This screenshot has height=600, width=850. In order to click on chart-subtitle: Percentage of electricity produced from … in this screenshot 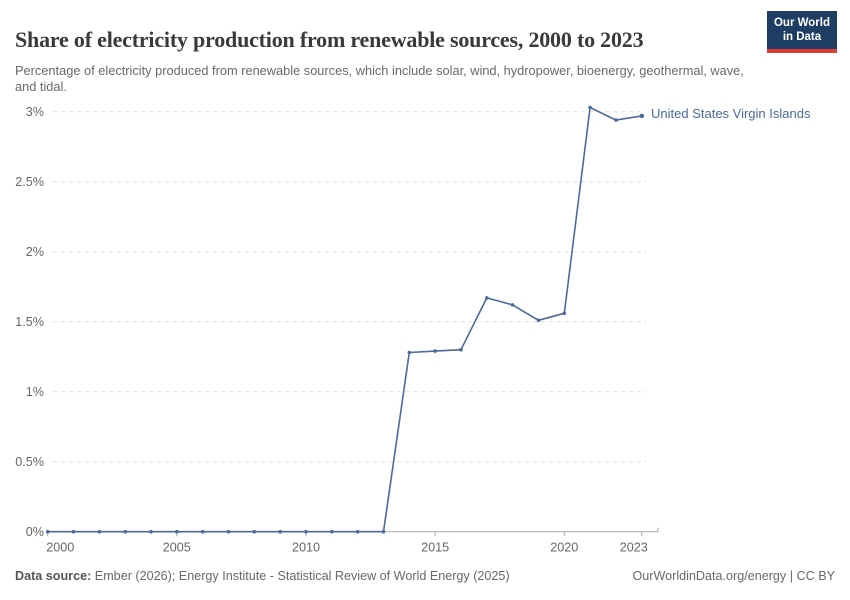, I will do `click(379, 78)`.